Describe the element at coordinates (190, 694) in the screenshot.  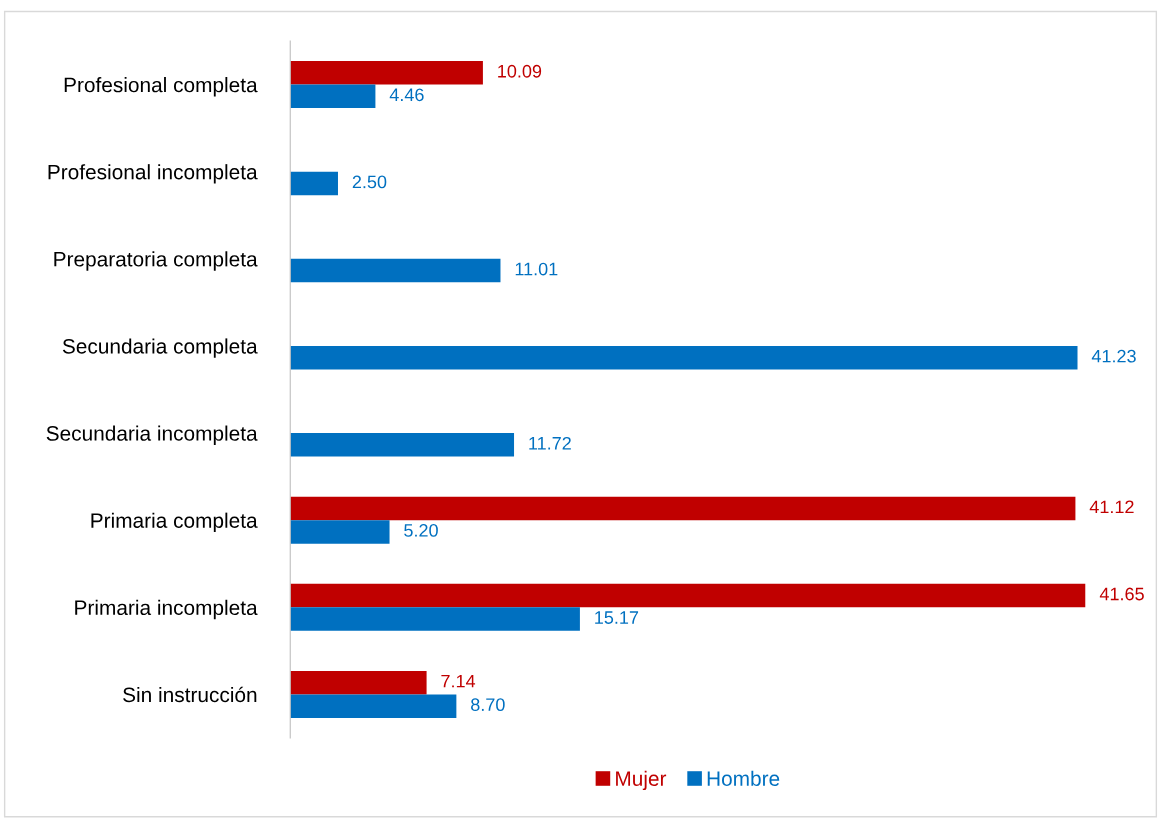
I see `y-tick-label: Sin instrucción` at that location.